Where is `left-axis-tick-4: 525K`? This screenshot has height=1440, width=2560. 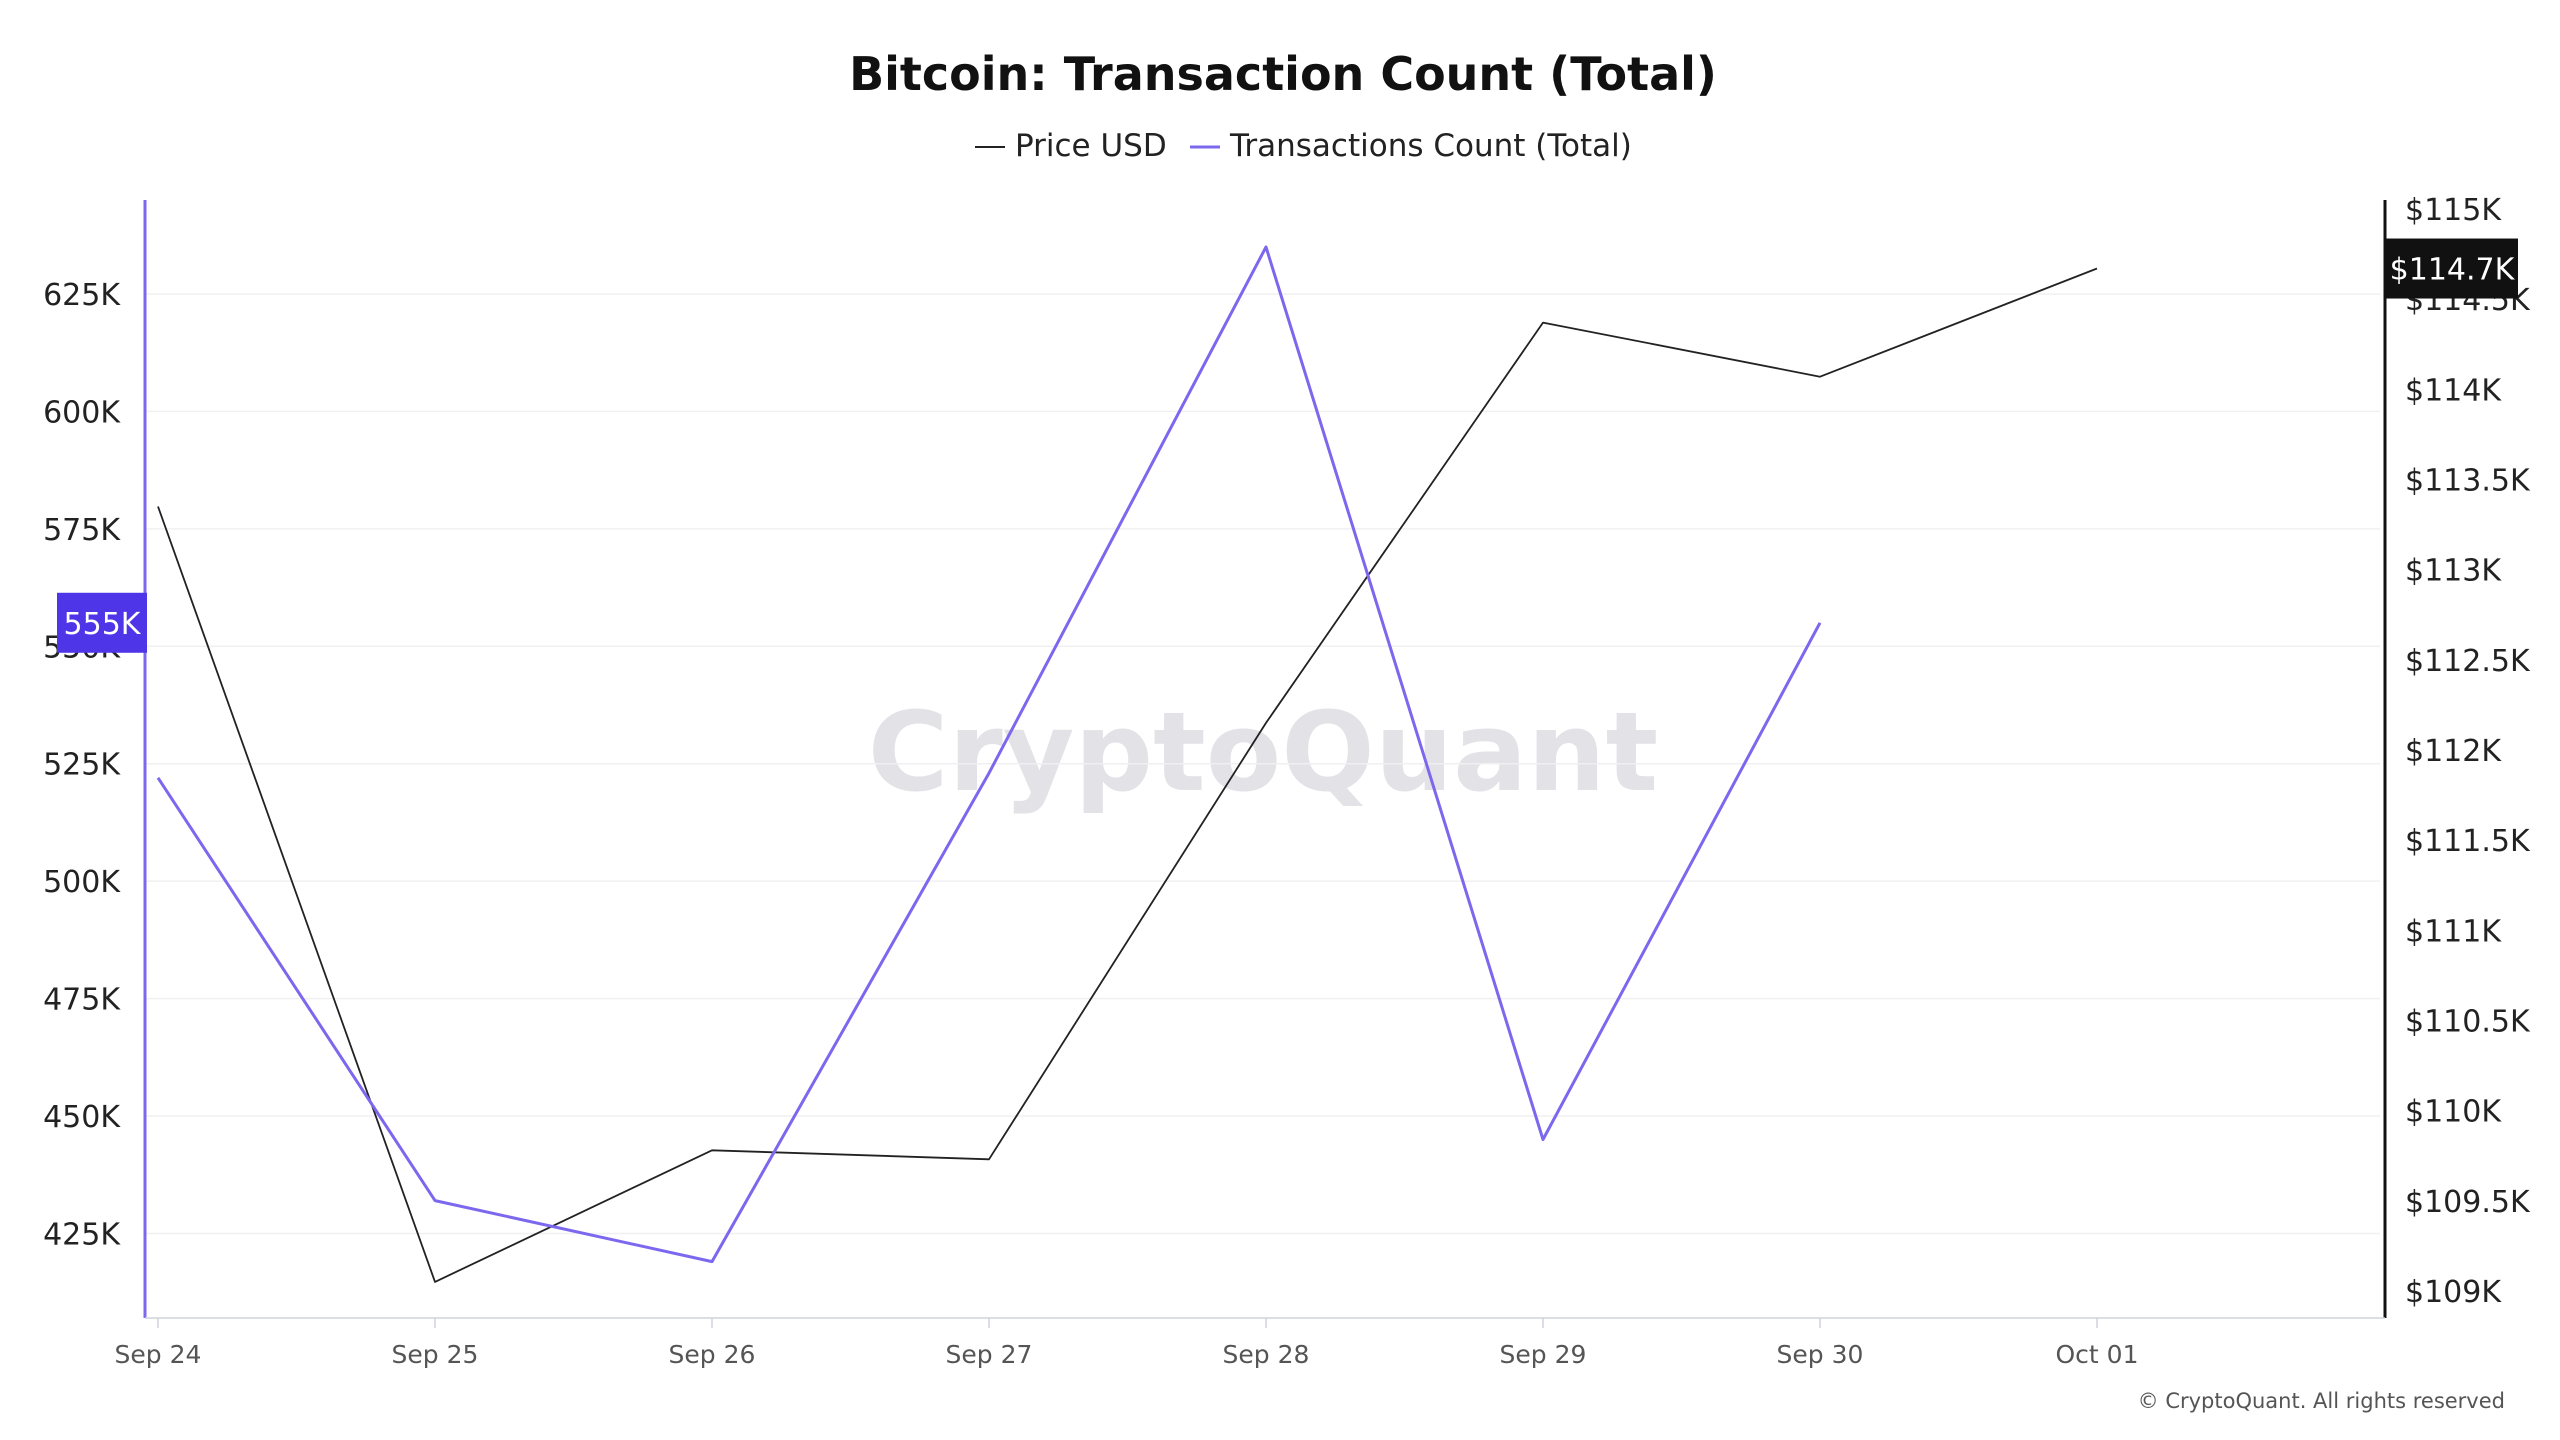 left-axis-tick-4: 525K is located at coordinates (82, 765).